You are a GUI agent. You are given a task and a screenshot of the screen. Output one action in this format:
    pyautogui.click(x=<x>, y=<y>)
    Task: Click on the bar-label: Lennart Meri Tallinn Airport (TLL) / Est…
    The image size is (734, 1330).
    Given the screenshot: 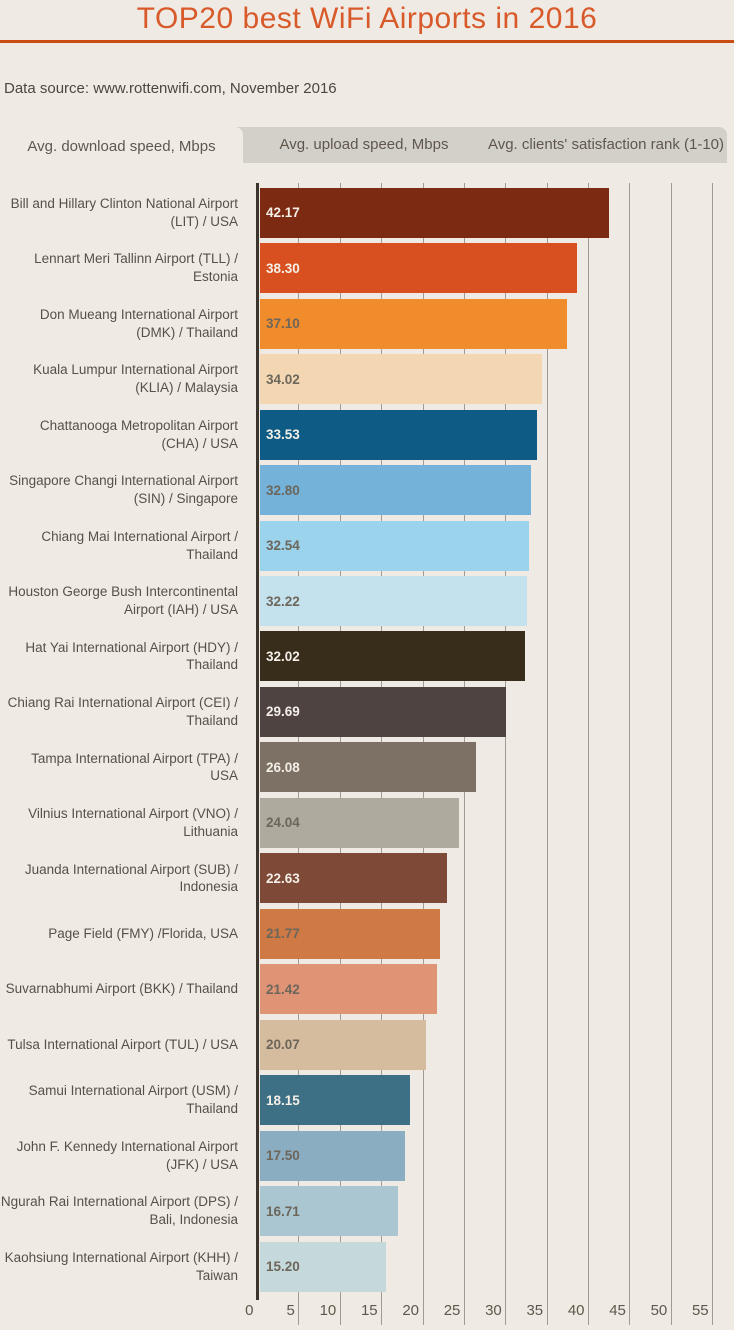 What is the action you would take?
    pyautogui.click(x=136, y=268)
    